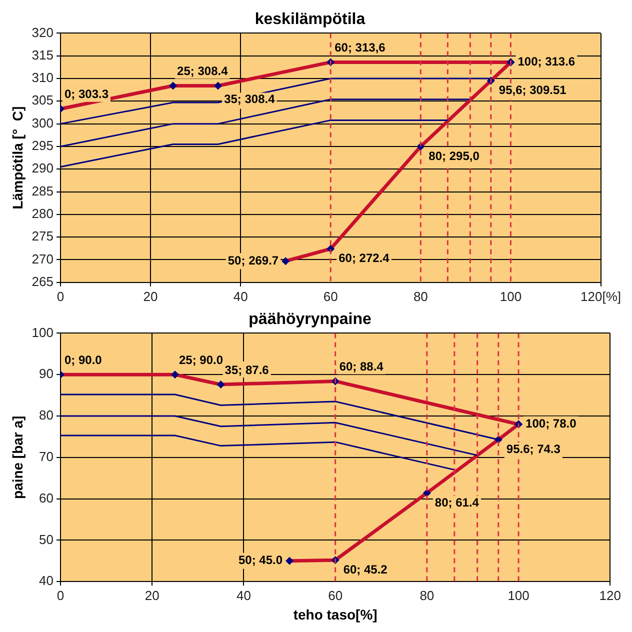 The image size is (632, 632). Describe the element at coordinates (46, 580) in the screenshot. I see `y-tick-label: 40` at that location.